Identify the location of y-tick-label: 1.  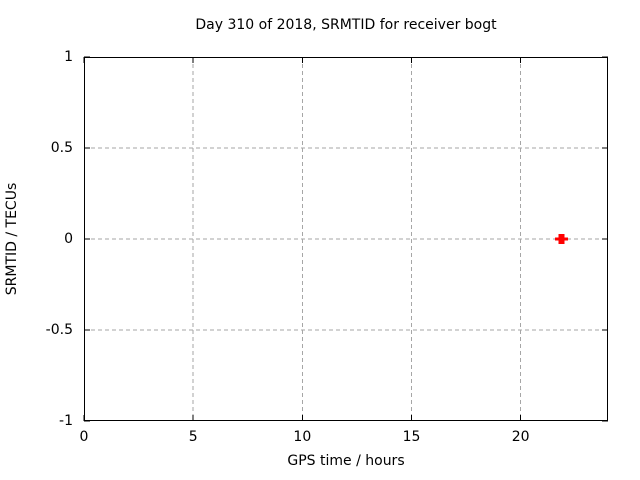
(68, 57).